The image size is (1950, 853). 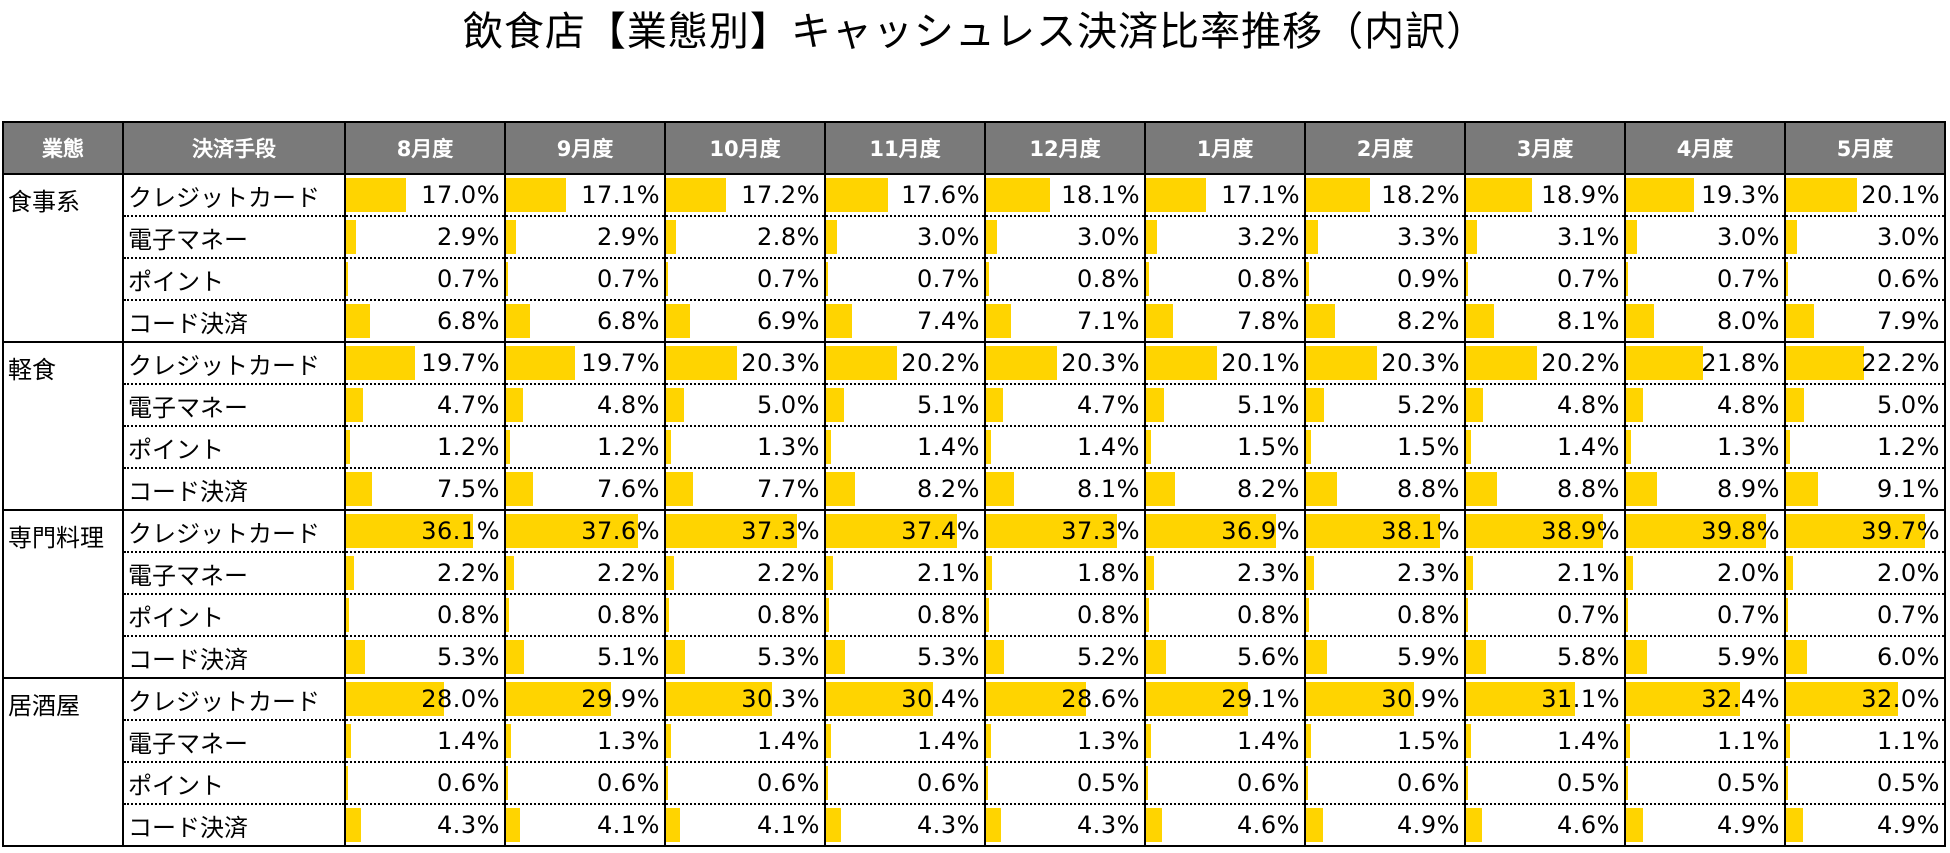 What do you see at coordinates (1580, 699) in the screenshot?
I see `data-label: 31.1%` at bounding box center [1580, 699].